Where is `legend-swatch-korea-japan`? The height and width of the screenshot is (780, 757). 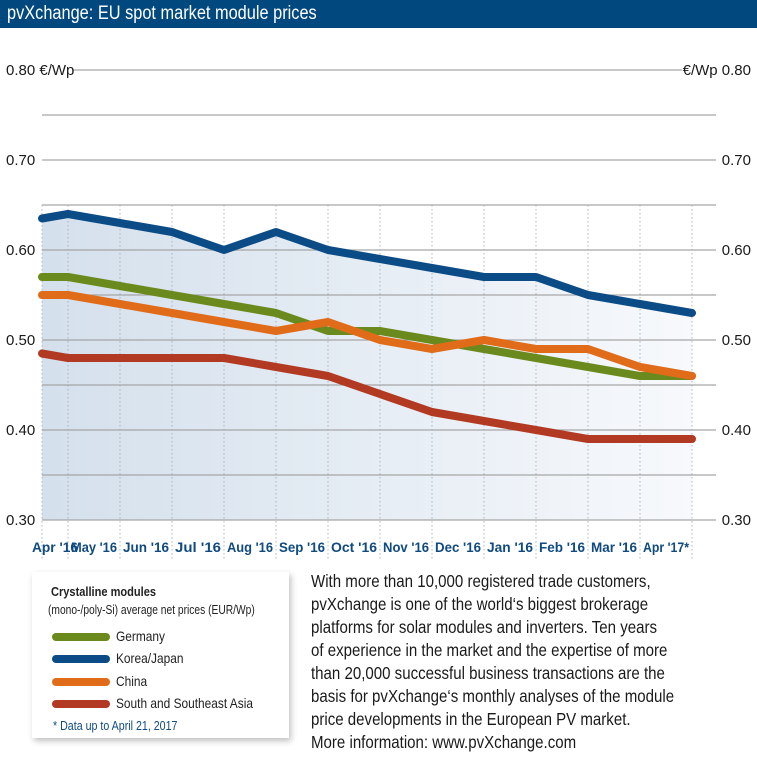 legend-swatch-korea-japan is located at coordinates (81, 659).